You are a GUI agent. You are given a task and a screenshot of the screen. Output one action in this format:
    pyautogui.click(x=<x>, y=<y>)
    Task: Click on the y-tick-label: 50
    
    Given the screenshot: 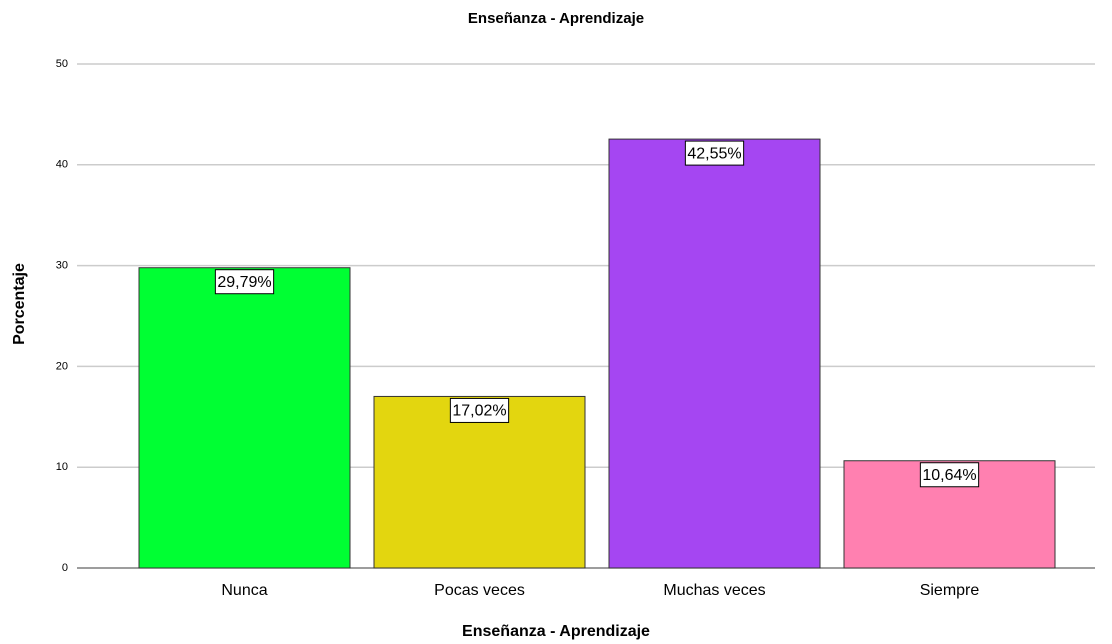 What is the action you would take?
    pyautogui.click(x=62, y=64)
    